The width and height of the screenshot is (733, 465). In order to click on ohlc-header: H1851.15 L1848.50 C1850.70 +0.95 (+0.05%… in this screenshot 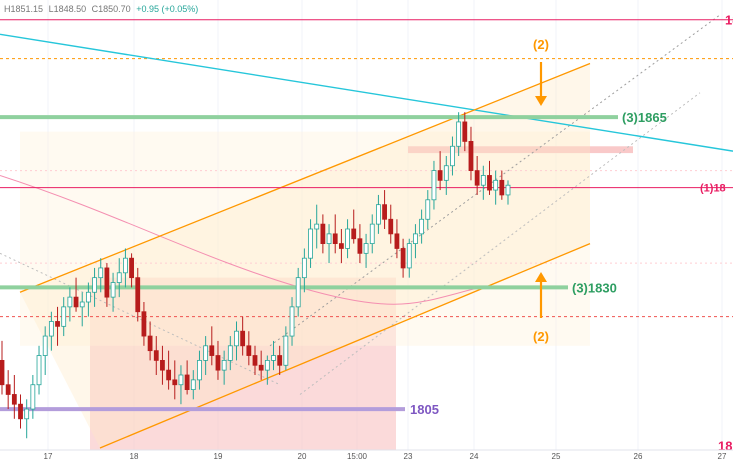, I will do `click(102, 9)`.